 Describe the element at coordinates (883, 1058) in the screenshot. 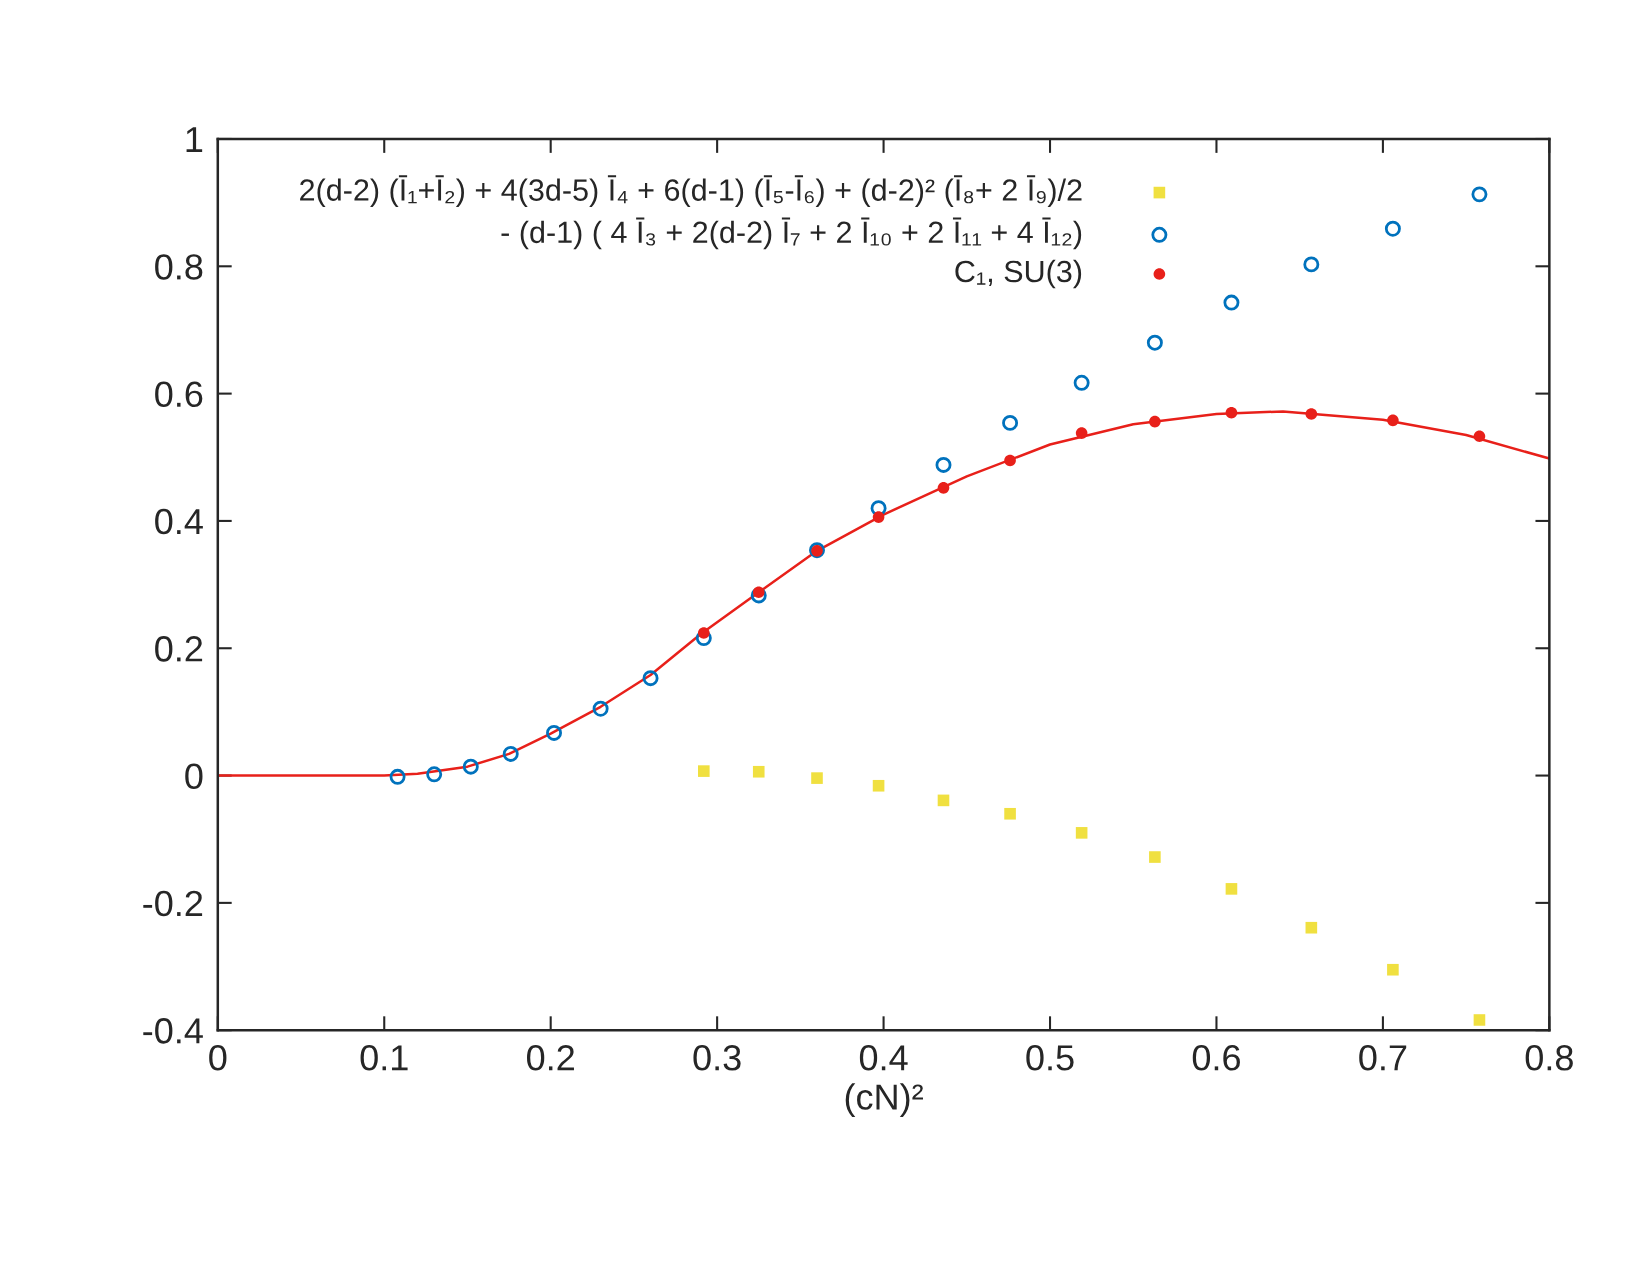

I see `x-tick-label: 0.4` at that location.